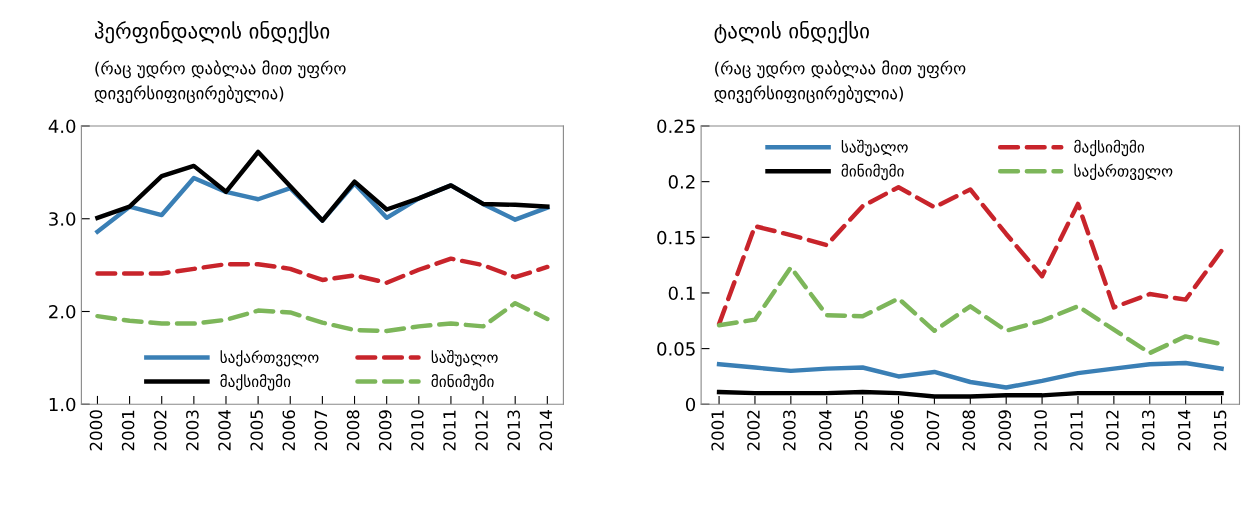 This screenshot has height=525, width=1252. I want to click on y-tick-label: 0.05, so click(676, 349).